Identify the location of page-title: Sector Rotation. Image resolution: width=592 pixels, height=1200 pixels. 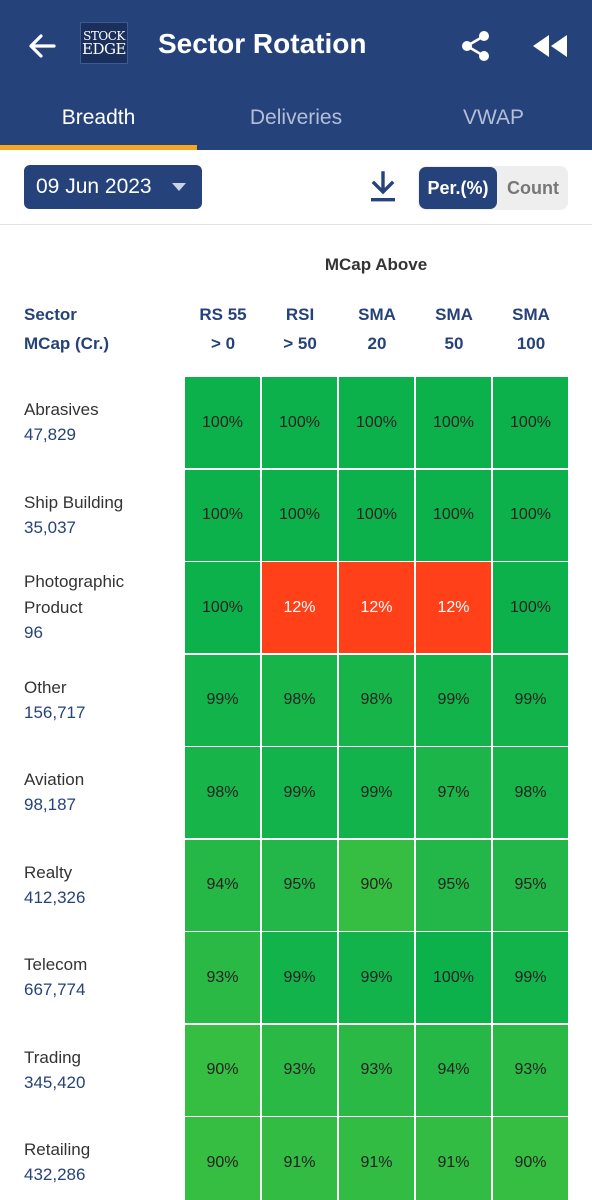
(262, 43).